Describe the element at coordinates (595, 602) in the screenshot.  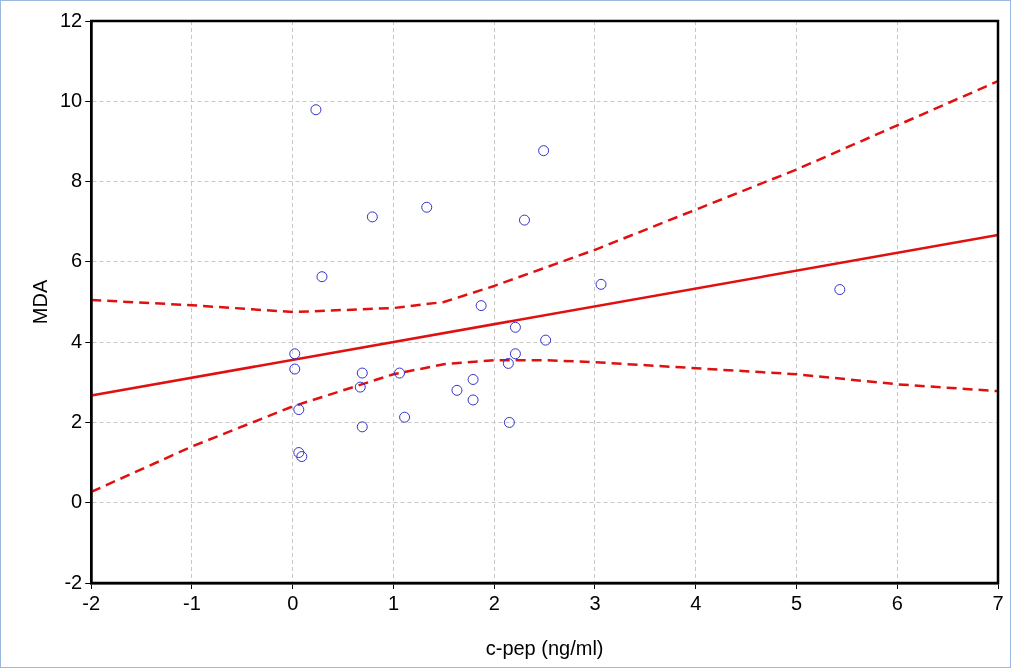
I see `x-tick-label: 3` at that location.